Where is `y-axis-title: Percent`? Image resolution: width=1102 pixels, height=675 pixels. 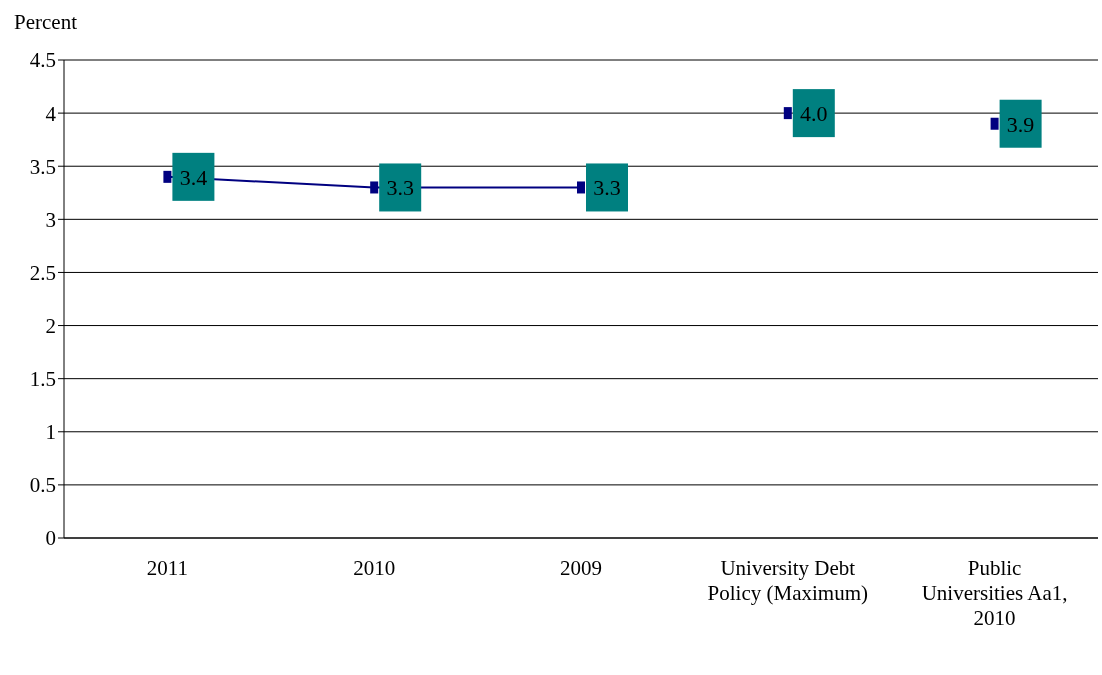 y-axis-title: Percent is located at coordinates (45, 22).